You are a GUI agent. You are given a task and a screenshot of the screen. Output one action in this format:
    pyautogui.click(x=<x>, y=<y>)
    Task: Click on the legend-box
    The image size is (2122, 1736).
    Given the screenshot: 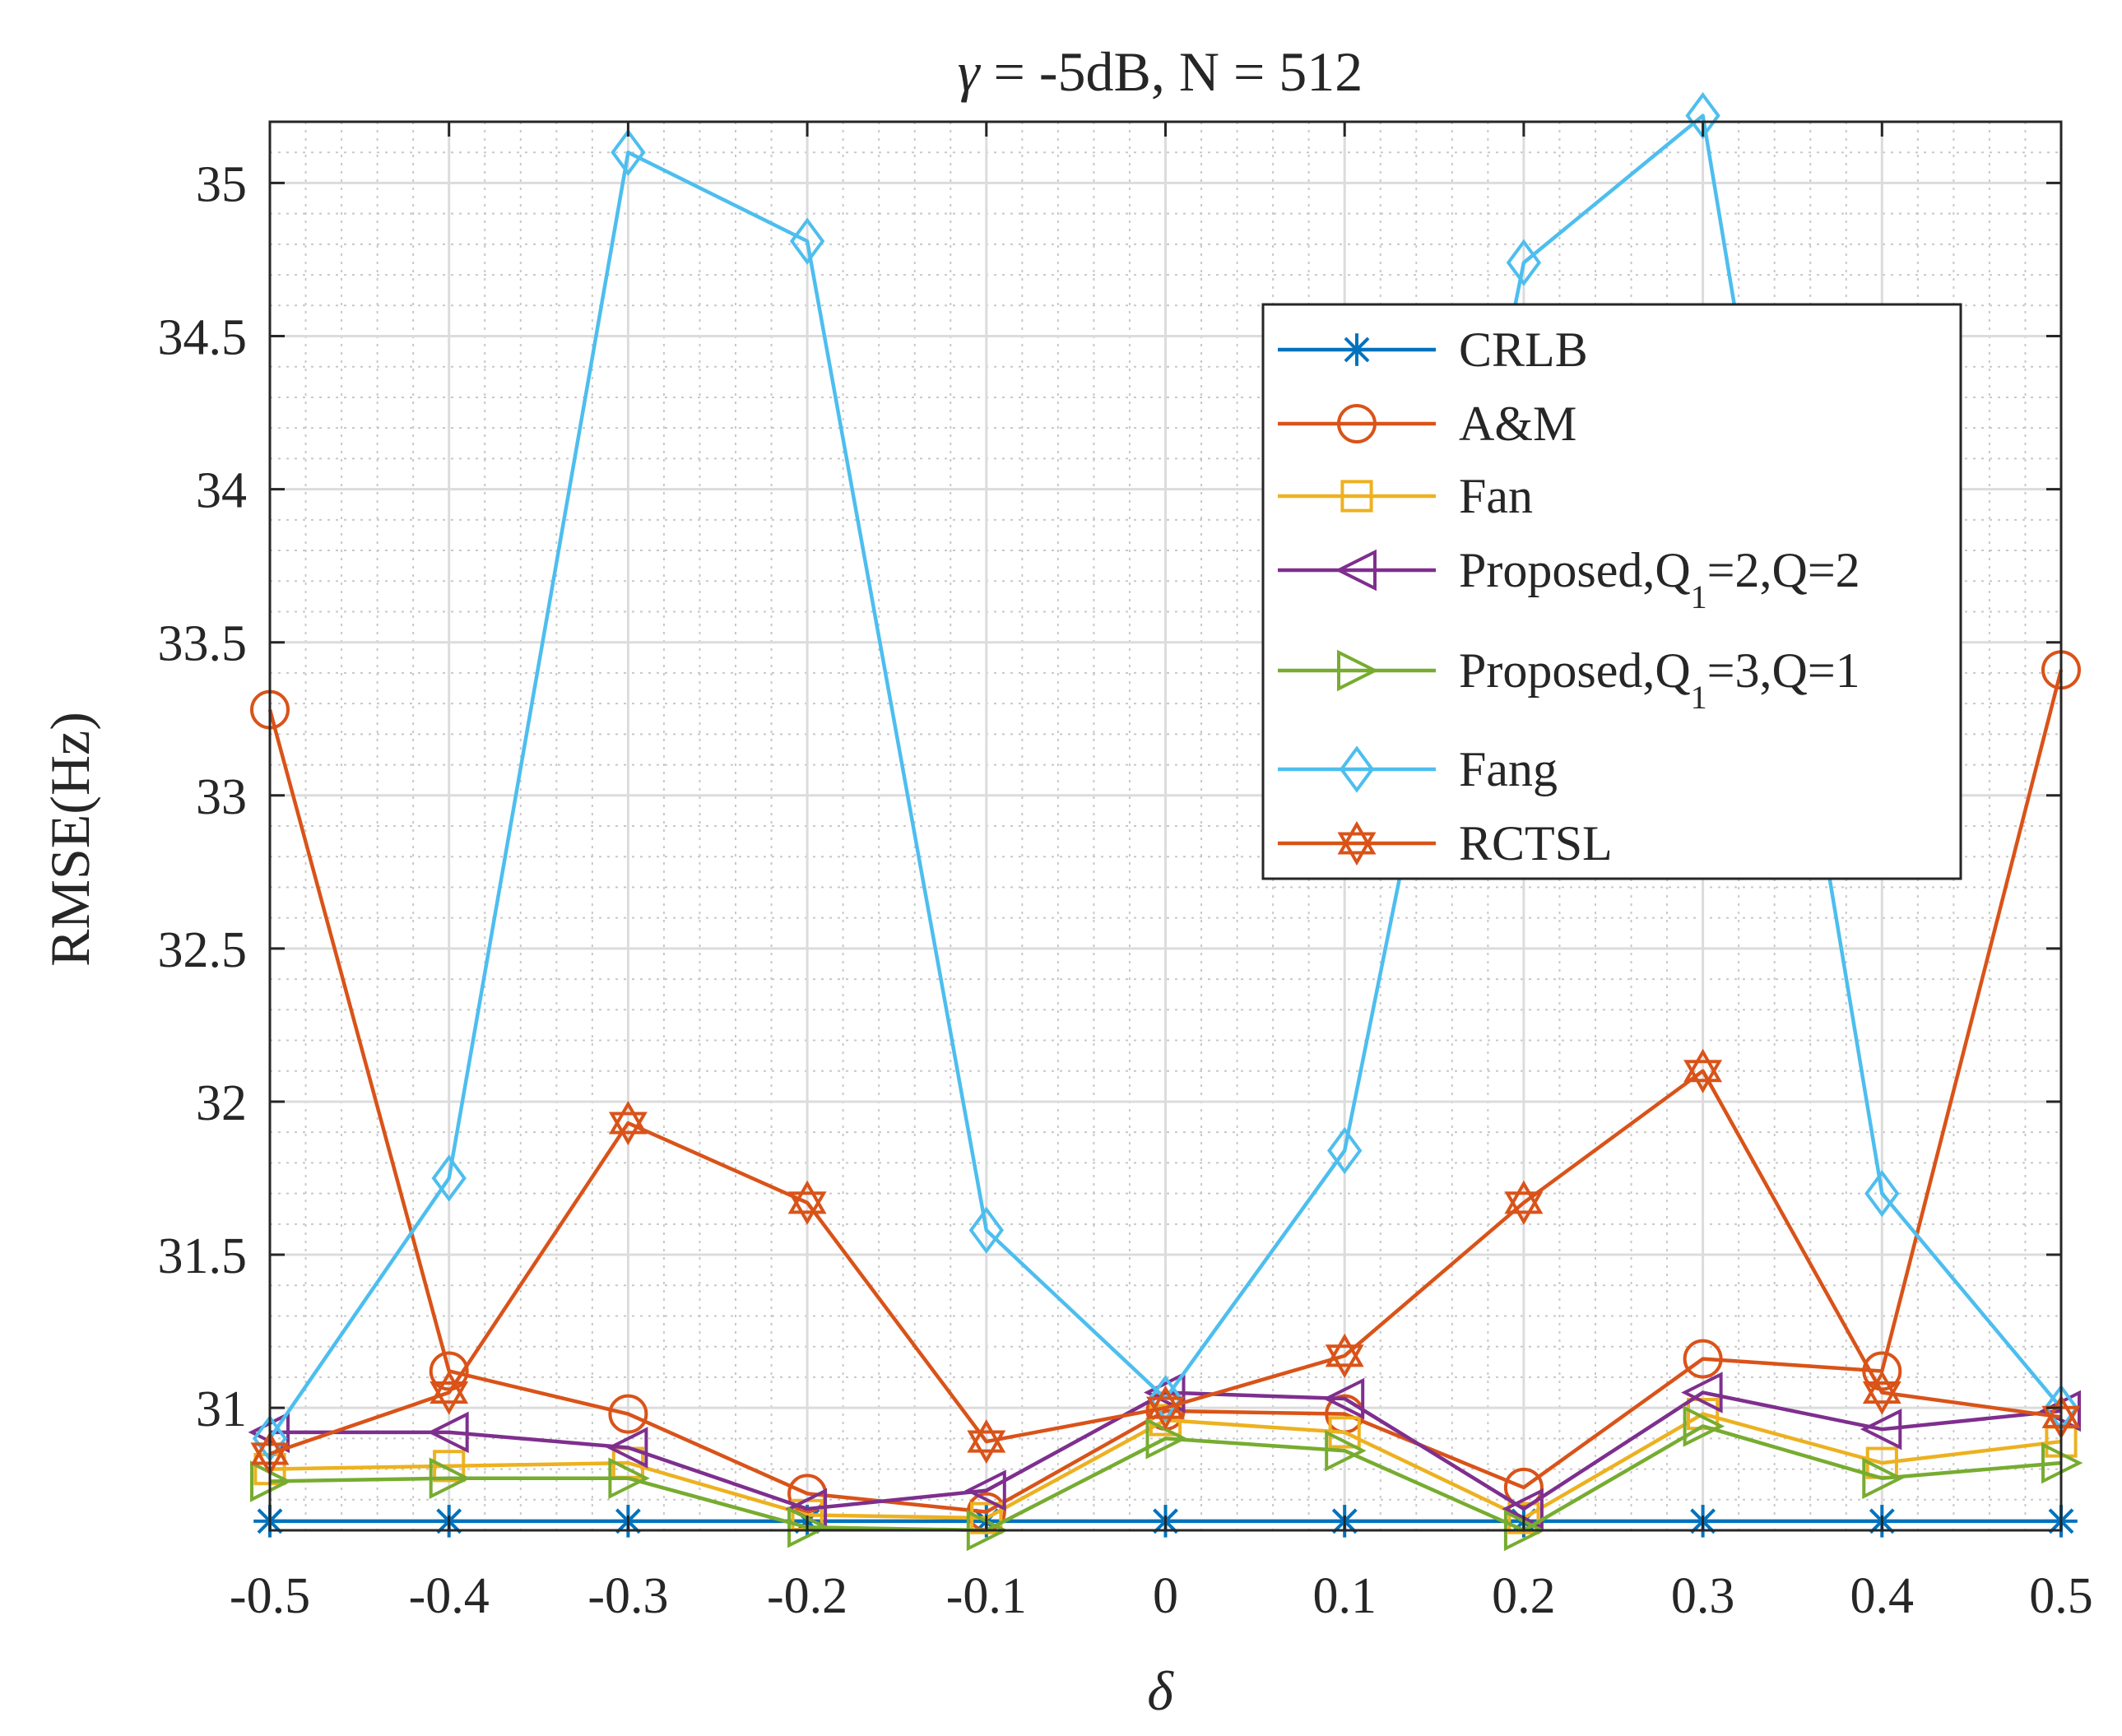 What is the action you would take?
    pyautogui.click(x=1611, y=591)
    